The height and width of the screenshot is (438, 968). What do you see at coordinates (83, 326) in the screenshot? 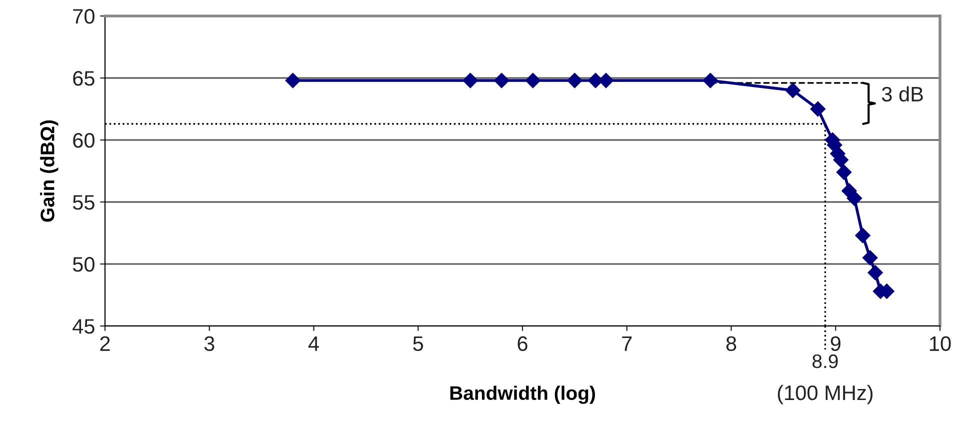
I see `y-tick-label: 45` at bounding box center [83, 326].